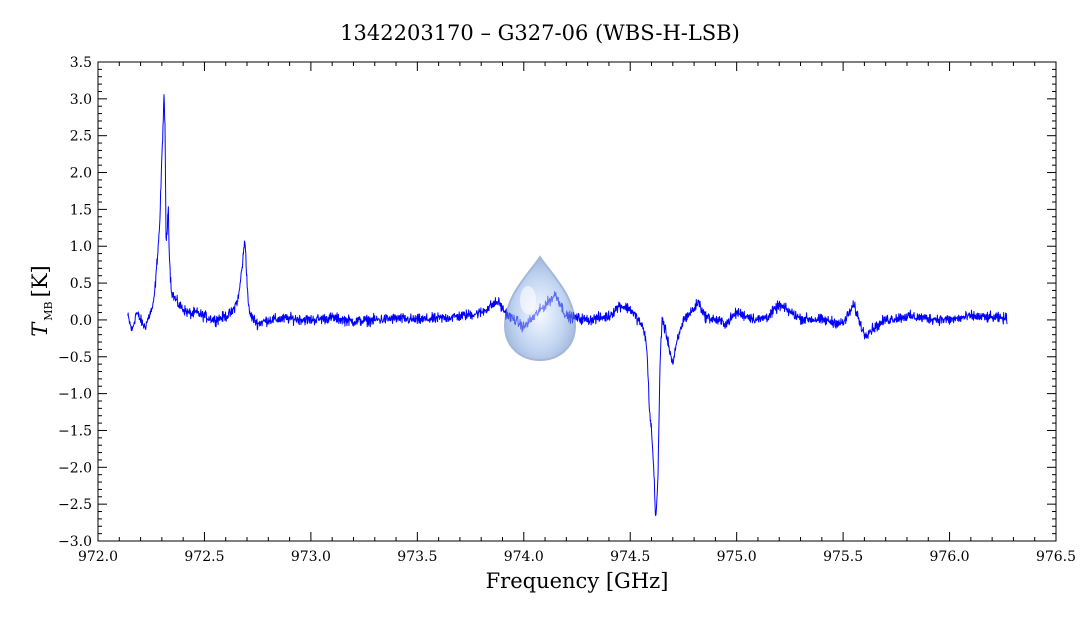 The height and width of the screenshot is (618, 1080). What do you see at coordinates (48, 310) in the screenshot?
I see `y-axis-label-subscript: MB` at bounding box center [48, 310].